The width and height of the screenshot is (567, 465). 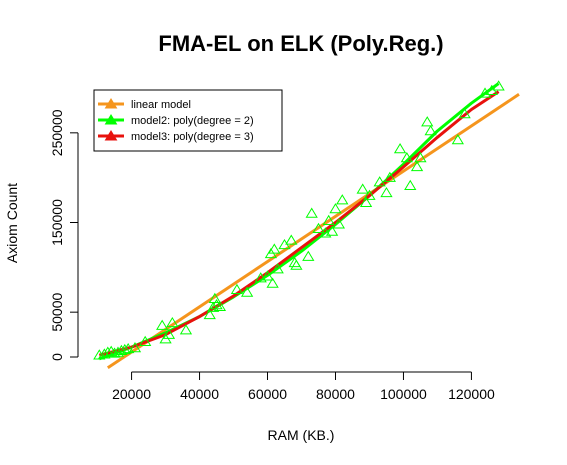 I want to click on x-tick-label: 120000, so click(x=471, y=394).